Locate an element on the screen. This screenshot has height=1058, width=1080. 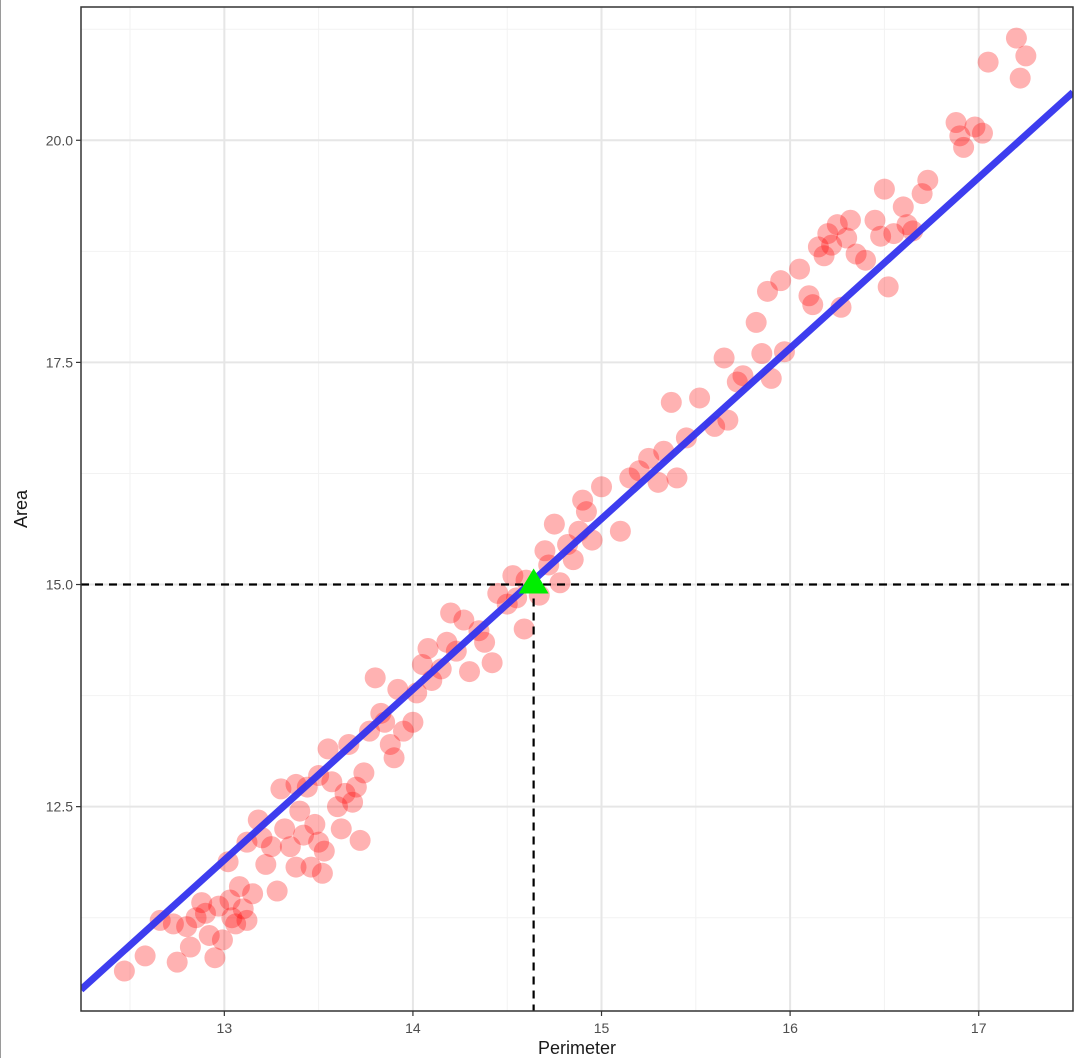
highlight-triangle-marker is located at coordinates (533, 581).